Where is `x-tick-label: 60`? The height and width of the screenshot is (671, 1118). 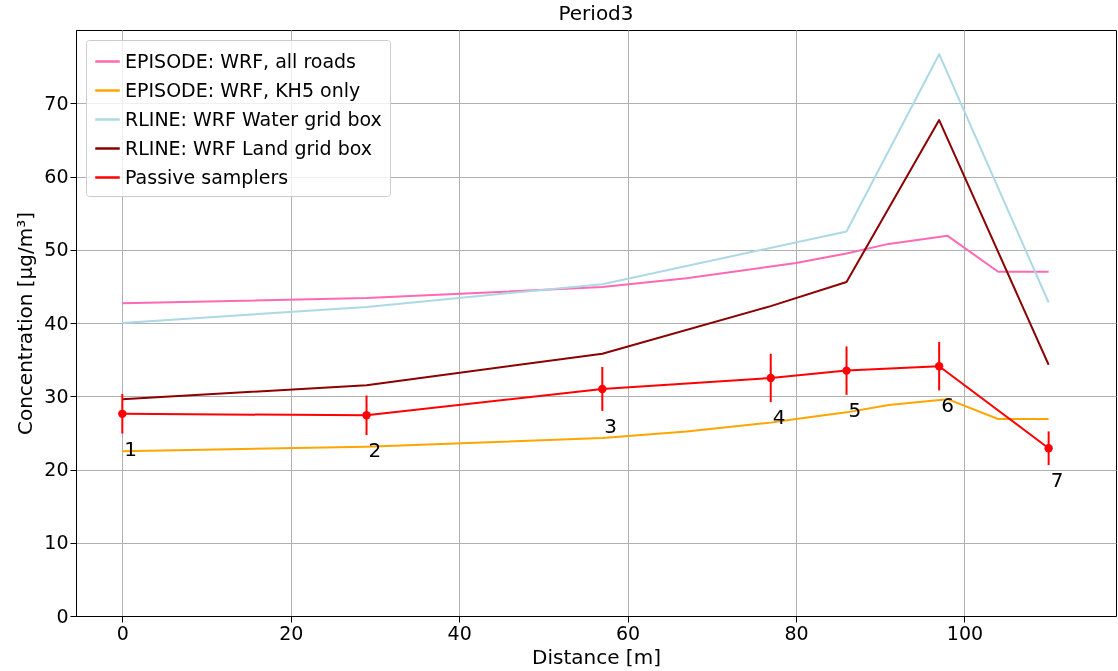 x-tick-label: 60 is located at coordinates (628, 632).